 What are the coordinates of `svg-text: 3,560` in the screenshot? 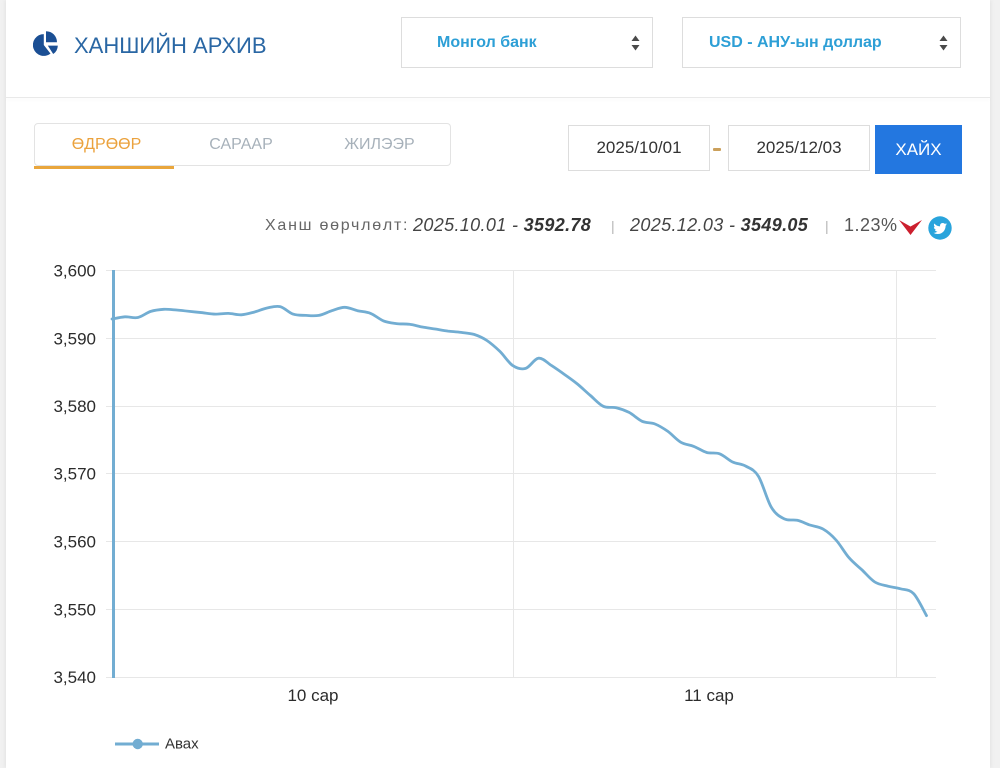 It's located at (74, 542).